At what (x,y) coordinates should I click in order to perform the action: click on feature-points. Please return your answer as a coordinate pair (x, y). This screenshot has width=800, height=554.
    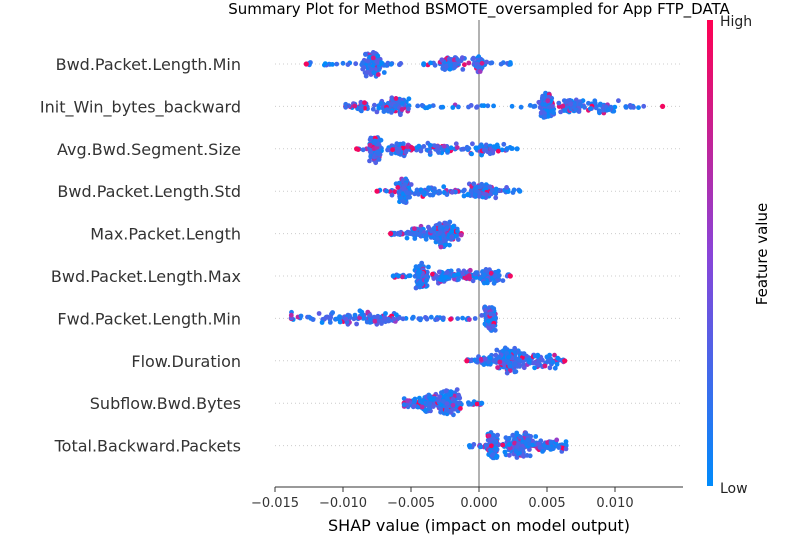
    Looking at the image, I should click on (426, 234).